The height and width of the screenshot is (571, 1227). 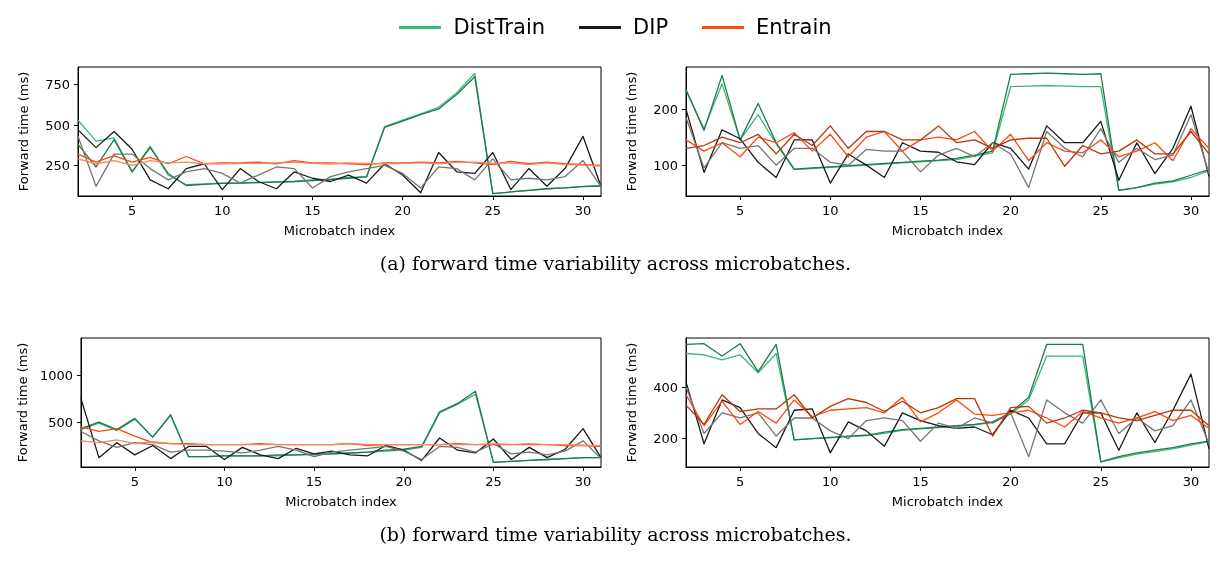 What do you see at coordinates (499, 27) in the screenshot?
I see `legend-label: DistTrain` at bounding box center [499, 27].